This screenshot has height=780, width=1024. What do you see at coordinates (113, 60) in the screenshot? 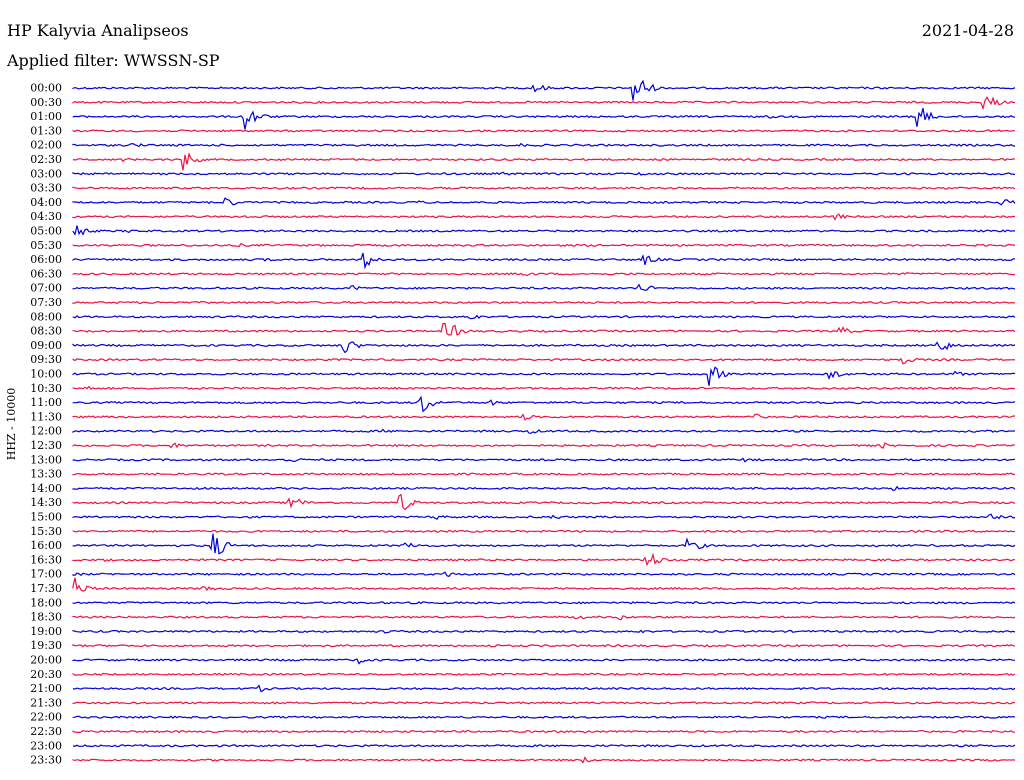
I see `filter-label: Applied filter: WWSSN-SP` at bounding box center [113, 60].